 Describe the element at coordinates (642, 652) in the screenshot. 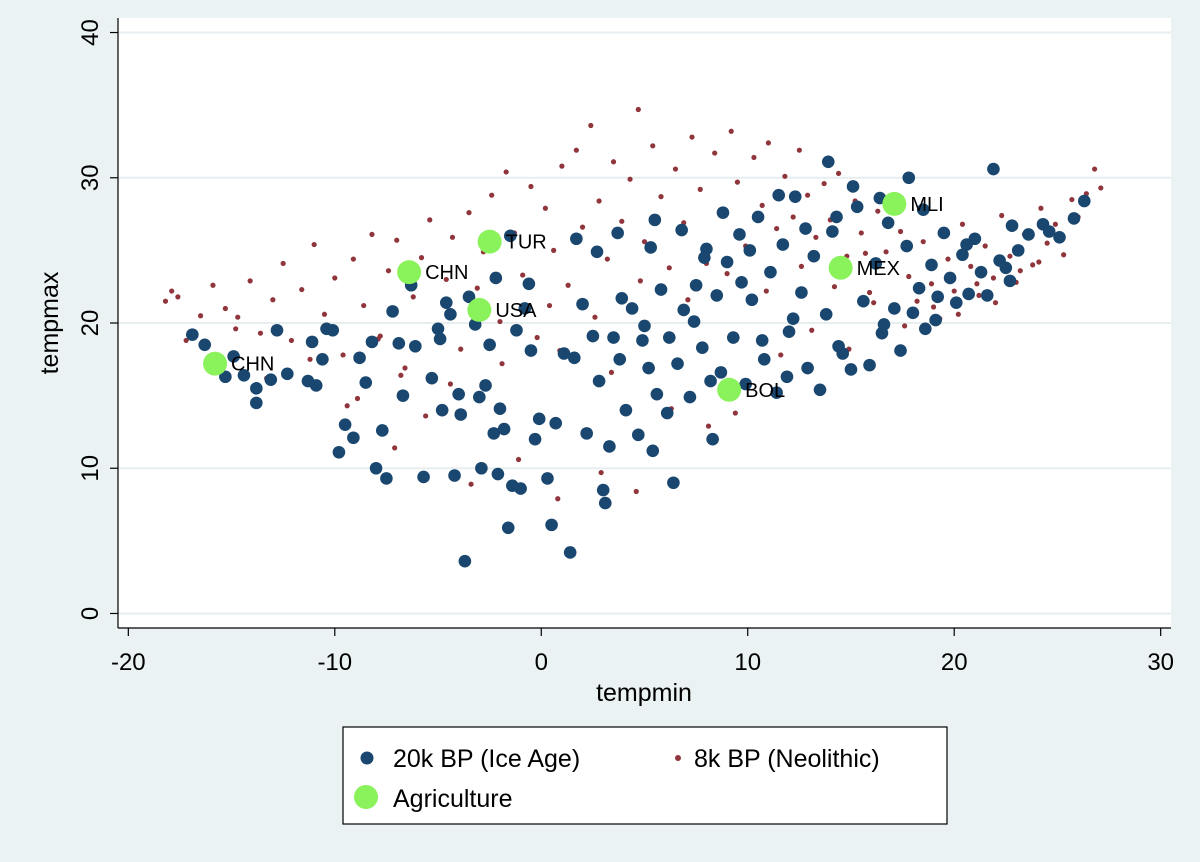

I see `x-ticks: -20 -10 0 10 20 30` at that location.